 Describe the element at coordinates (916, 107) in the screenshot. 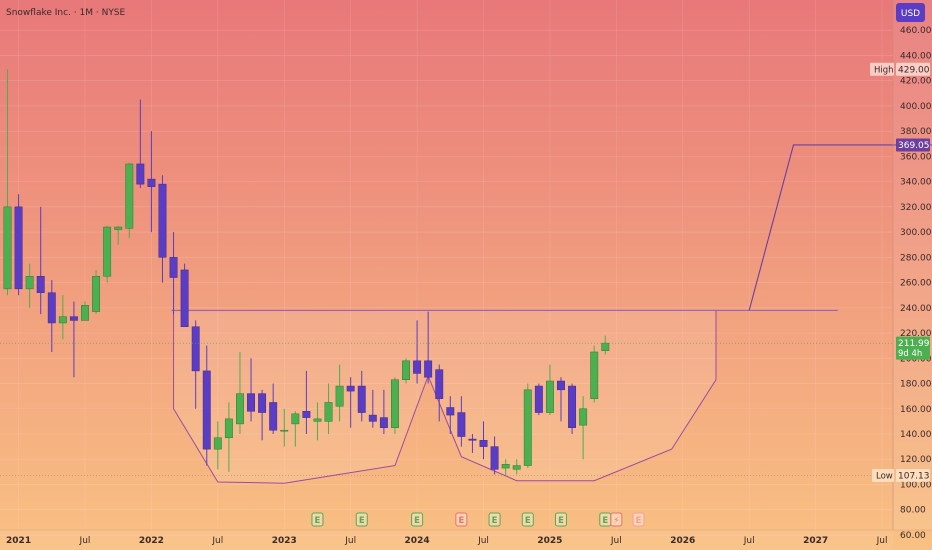

I see `y-tick-label: 400.00` at that location.